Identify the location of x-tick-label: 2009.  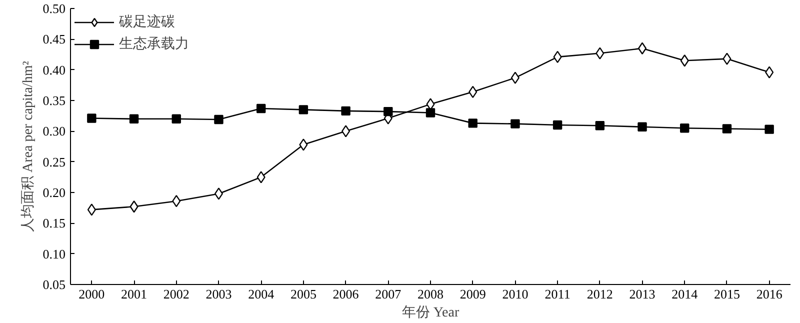
(473, 294).